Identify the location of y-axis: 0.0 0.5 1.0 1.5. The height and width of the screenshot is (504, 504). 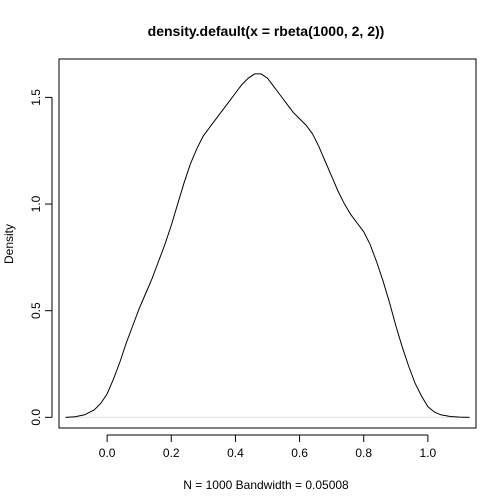
(41, 257).